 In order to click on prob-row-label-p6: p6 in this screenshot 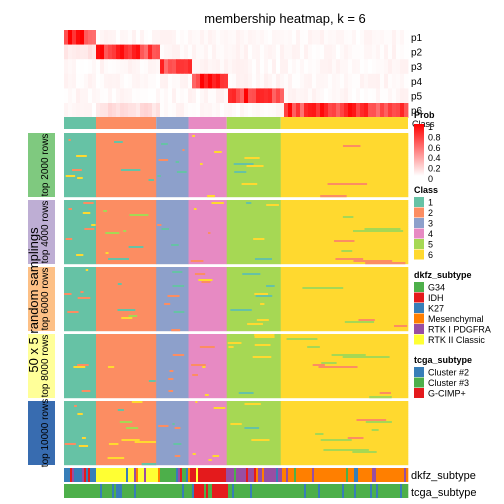, I will do `click(417, 111)`.